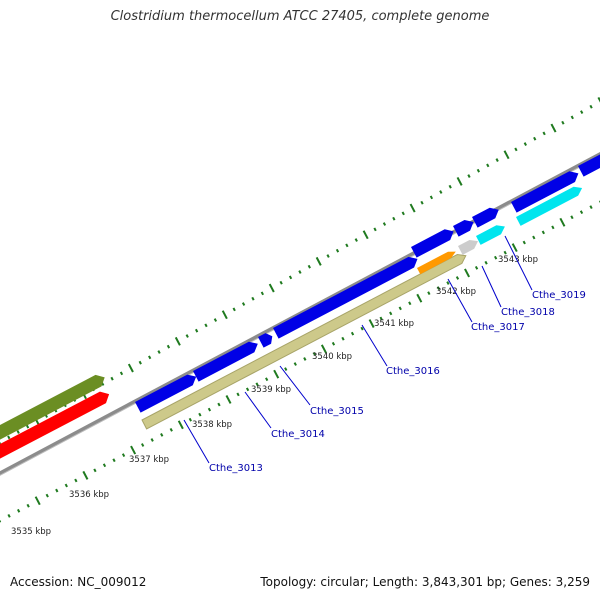 This screenshot has height=600, width=600. I want to click on gene-label: Cthe_3013, so click(236, 468).